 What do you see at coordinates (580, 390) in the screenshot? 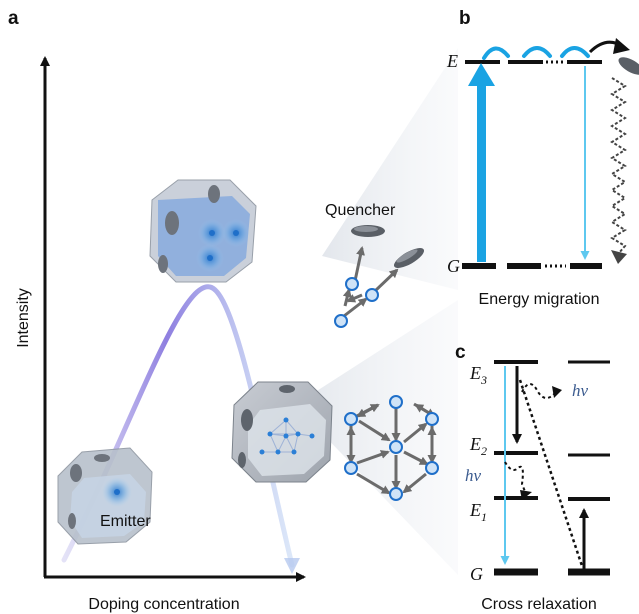
I see `photon-label-1: hν` at bounding box center [580, 390].